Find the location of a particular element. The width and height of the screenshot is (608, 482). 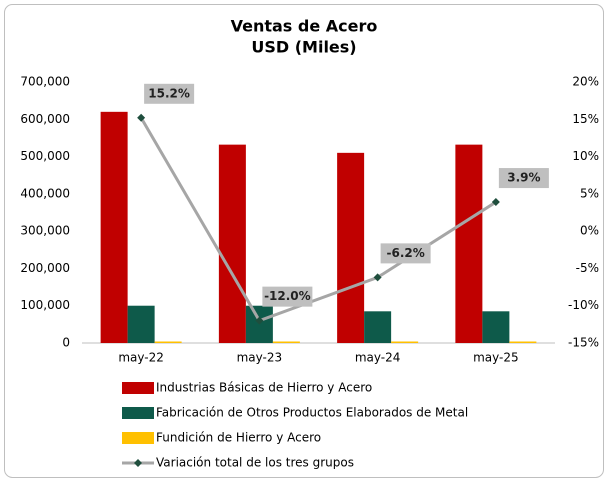

x-tick-label: may-23 is located at coordinates (260, 358).